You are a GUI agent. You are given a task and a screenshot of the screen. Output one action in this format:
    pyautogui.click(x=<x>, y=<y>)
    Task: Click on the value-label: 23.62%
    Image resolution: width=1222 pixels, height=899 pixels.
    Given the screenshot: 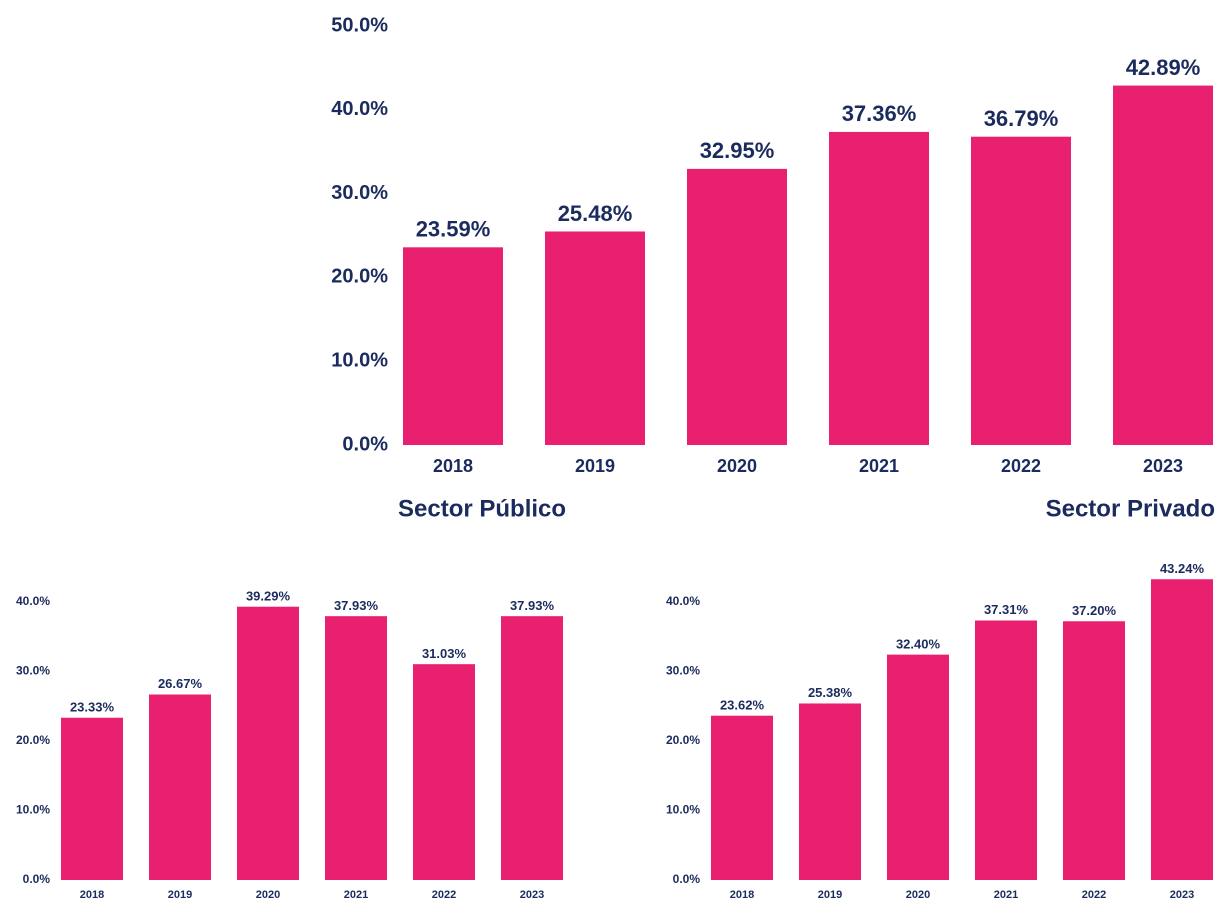 What is the action you would take?
    pyautogui.click(x=742, y=704)
    